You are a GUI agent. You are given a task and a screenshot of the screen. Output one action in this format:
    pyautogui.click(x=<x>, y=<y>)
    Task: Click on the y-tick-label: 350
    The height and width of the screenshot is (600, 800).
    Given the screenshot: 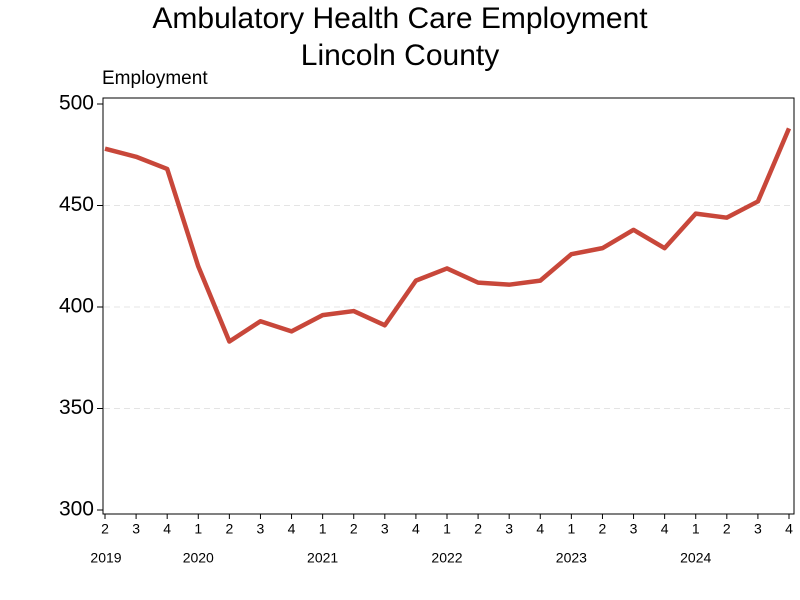 What is the action you would take?
    pyautogui.click(x=76, y=407)
    